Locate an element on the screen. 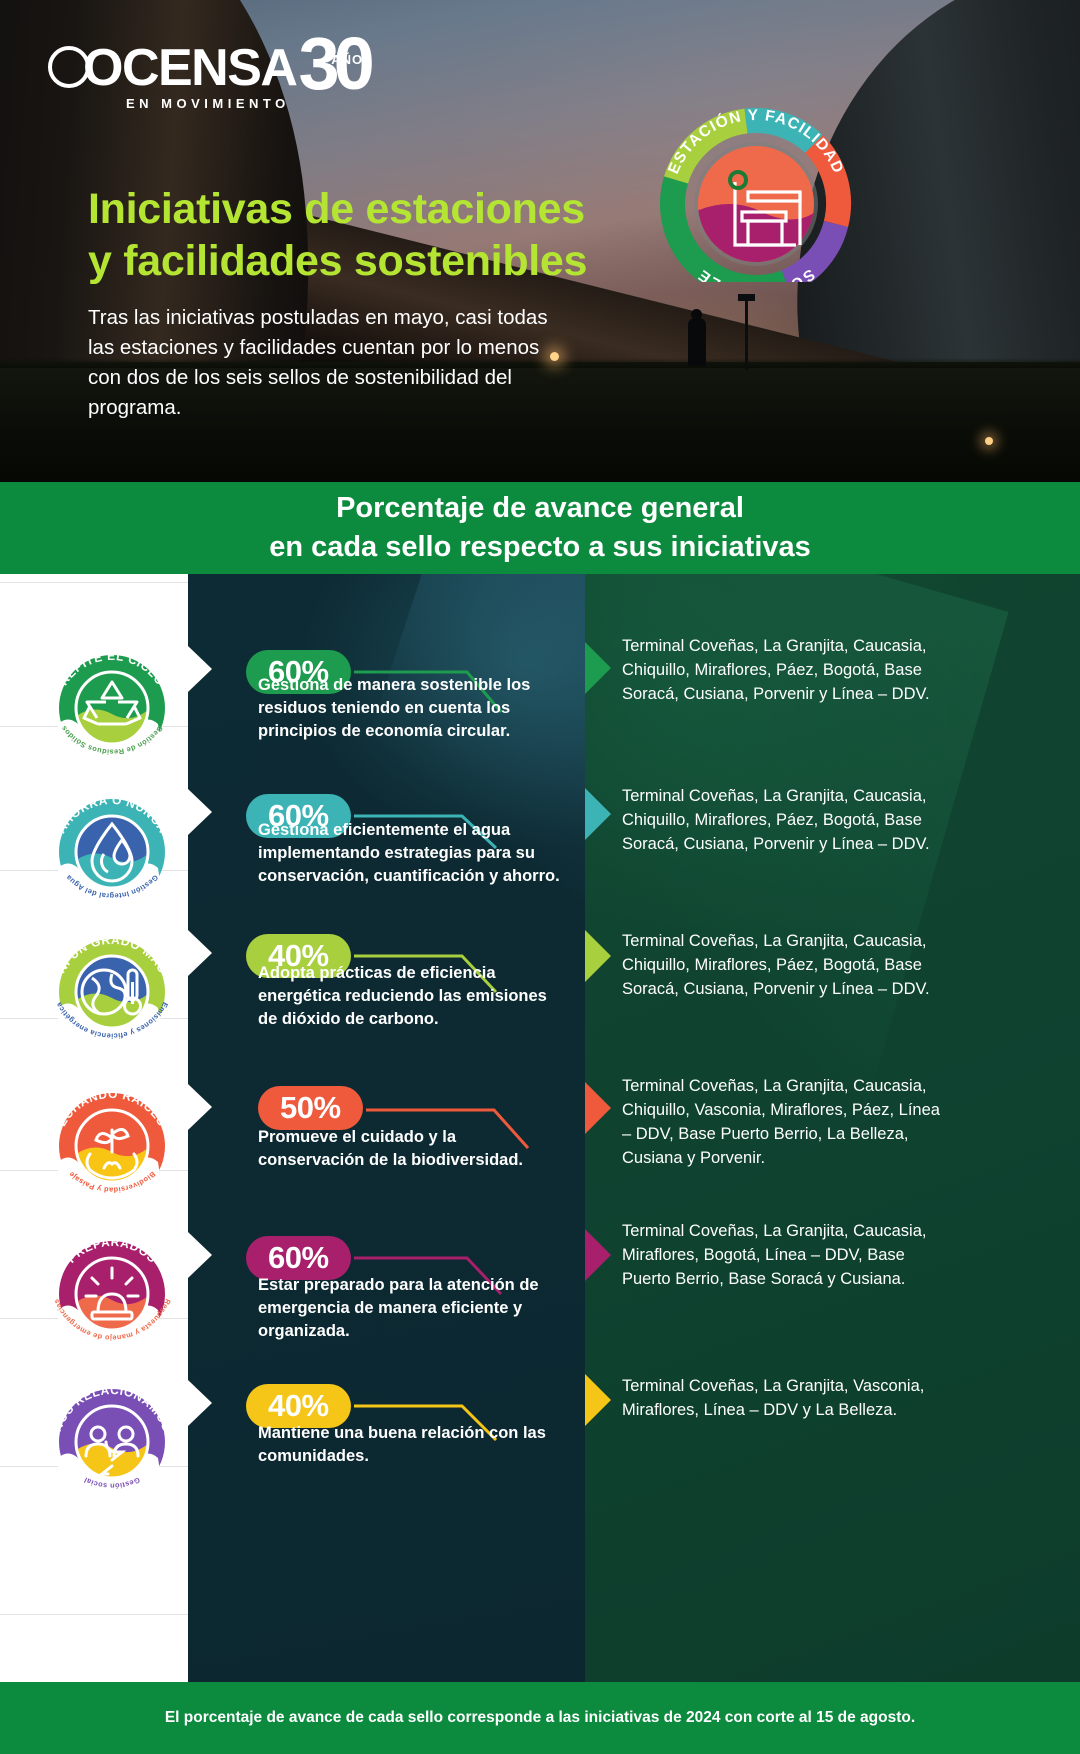  person-silhouette is located at coordinates (697, 337).